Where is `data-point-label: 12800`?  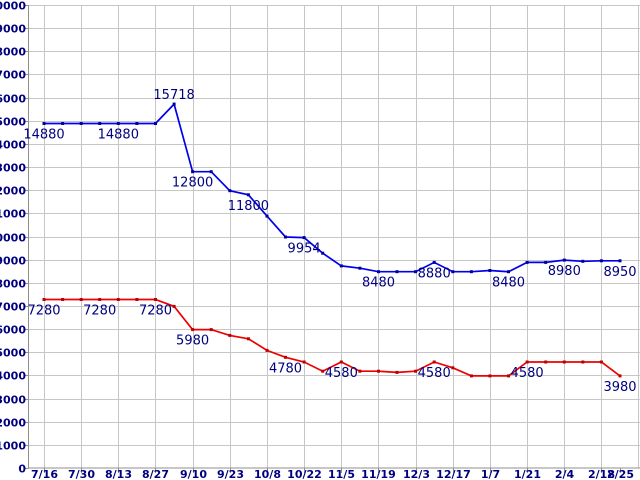 data-point-label: 12800 is located at coordinates (192, 183).